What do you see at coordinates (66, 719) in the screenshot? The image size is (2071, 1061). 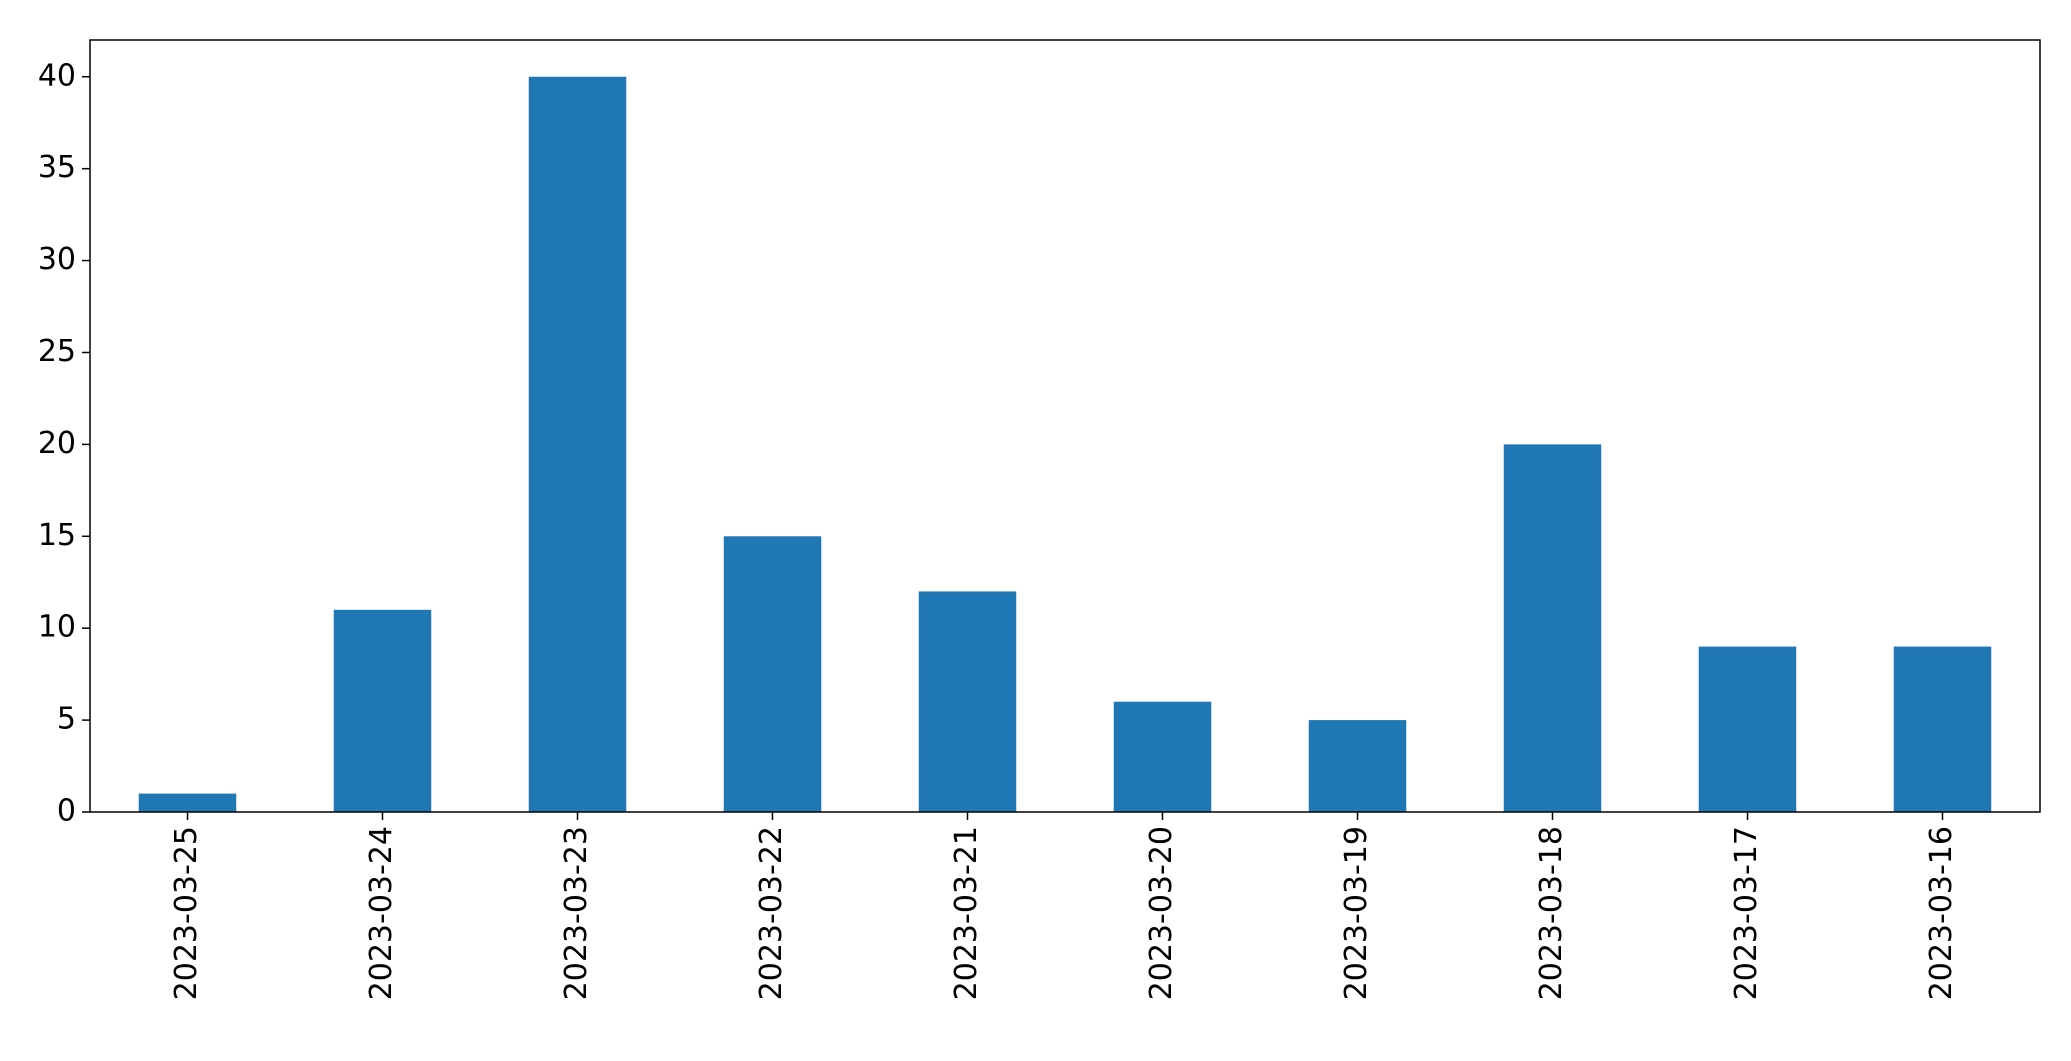 I see `y-tick-label: 5` at bounding box center [66, 719].